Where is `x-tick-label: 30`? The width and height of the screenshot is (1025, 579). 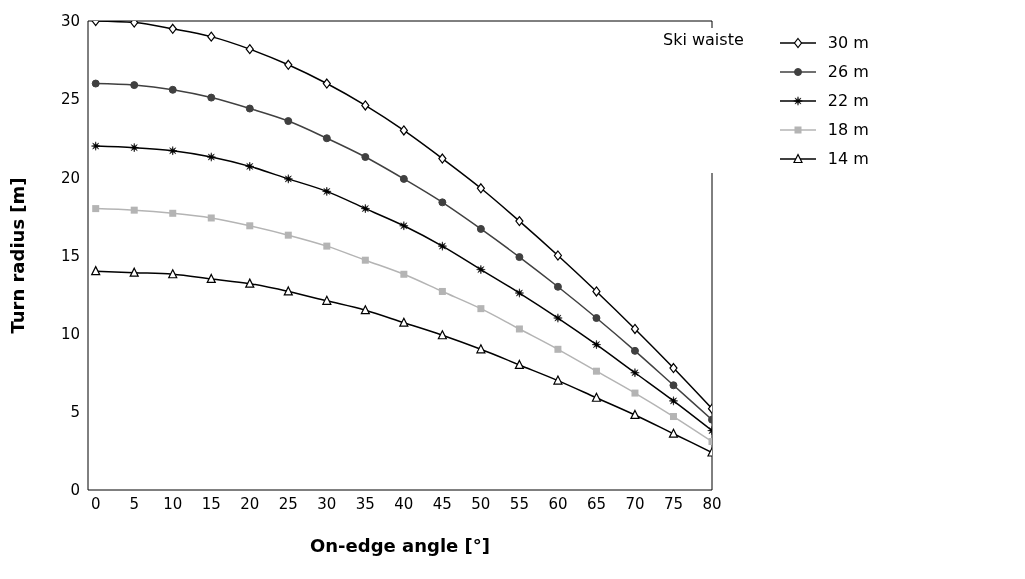 x-tick-label: 30 is located at coordinates (327, 503).